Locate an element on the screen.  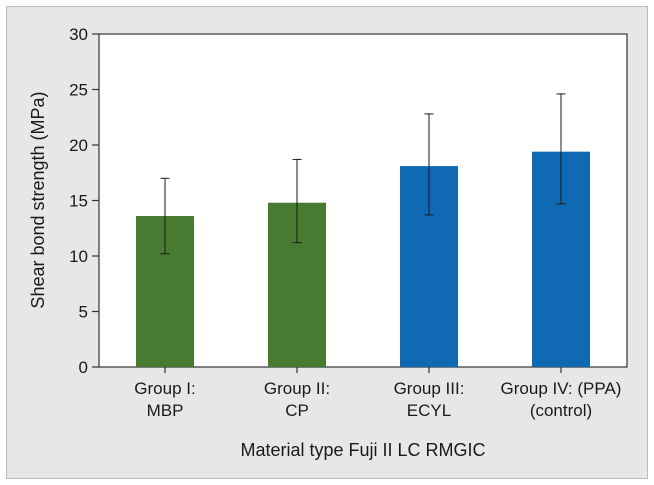
y-axis-title: Shear bond strength (MPa) is located at coordinates (38, 199).